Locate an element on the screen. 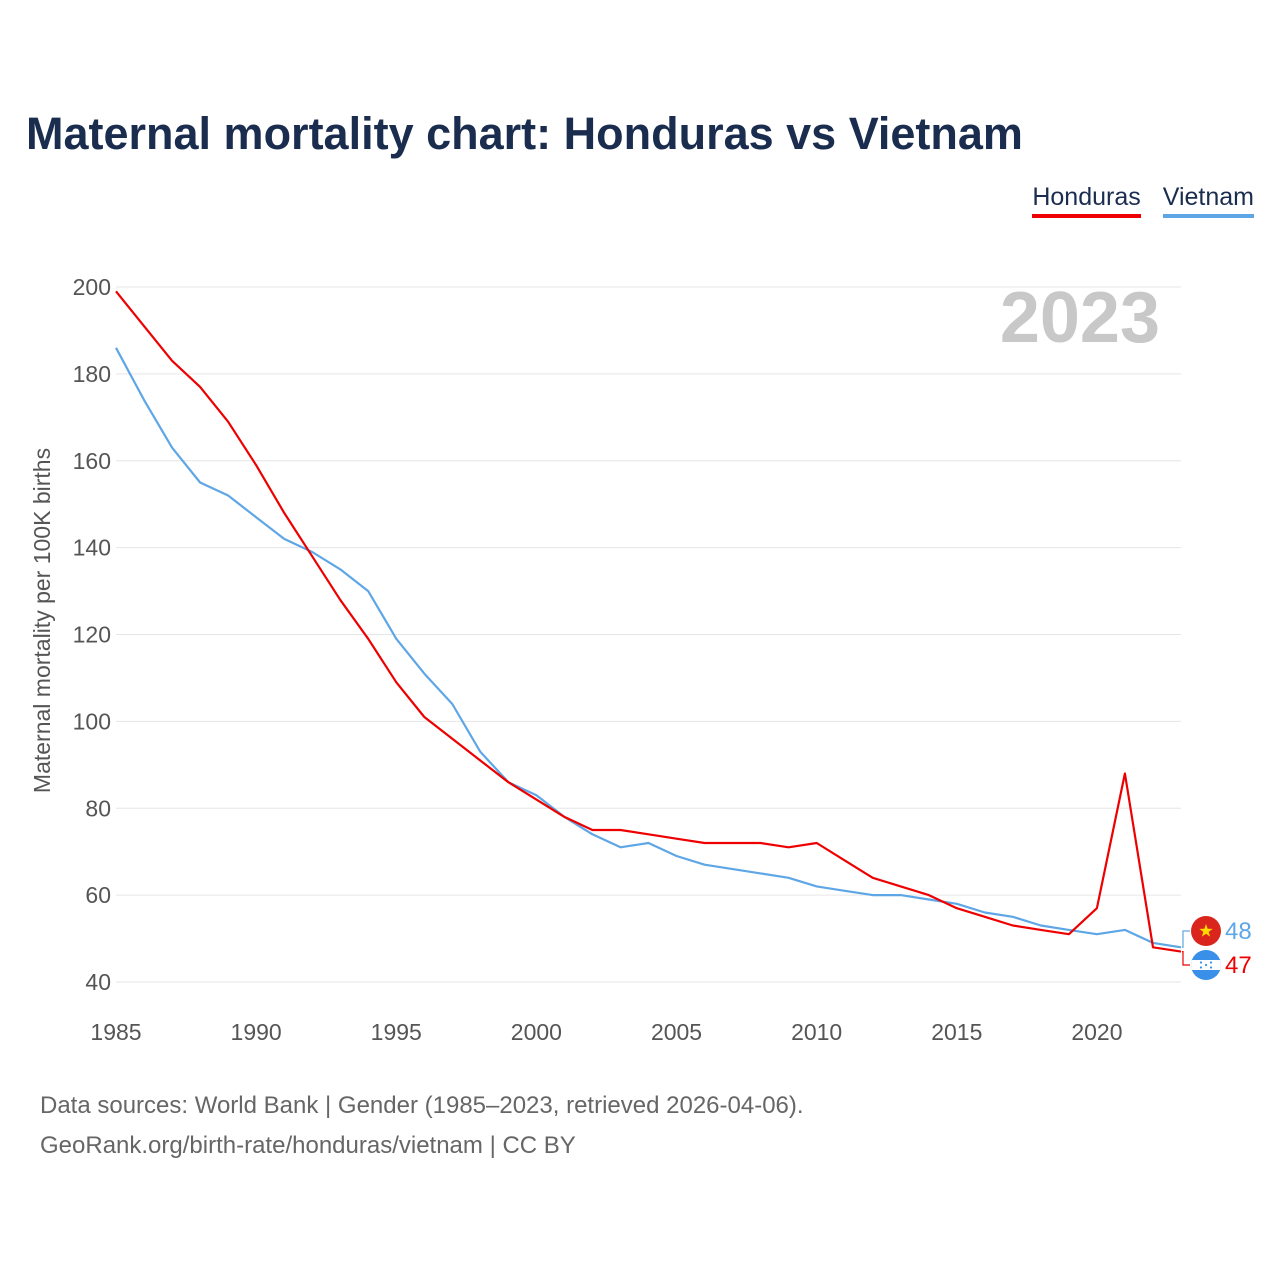 Image resolution: width=1280 pixels, height=1280 pixels. end-label-vietnam: 48 is located at coordinates (1238, 931).